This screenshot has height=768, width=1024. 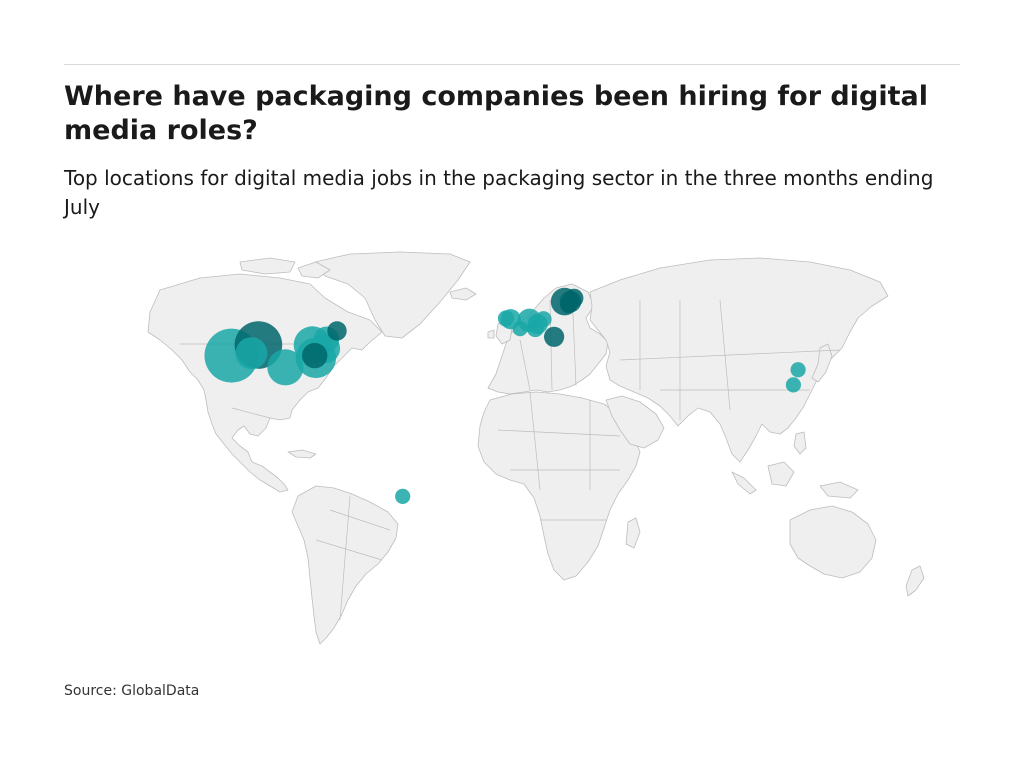 I want to click on philippines-shape, so click(x=800, y=443).